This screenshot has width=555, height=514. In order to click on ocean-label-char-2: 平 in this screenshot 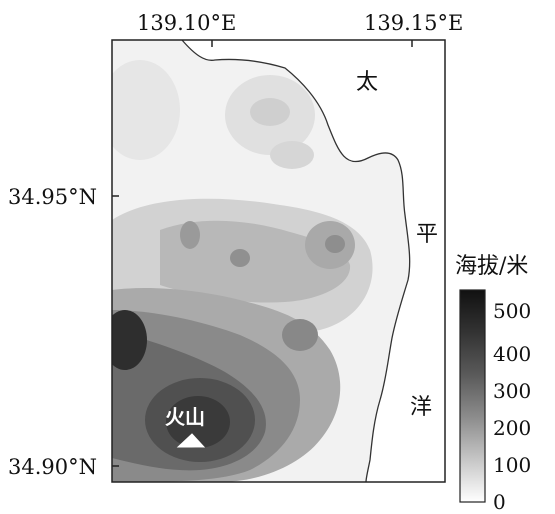, I will do `click(427, 234)`.